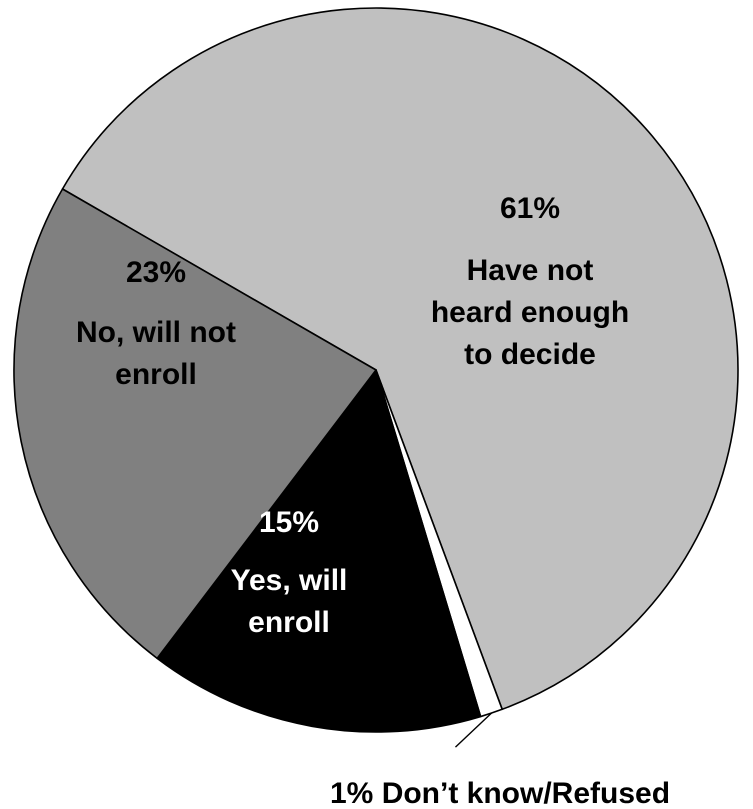 The height and width of the screenshot is (809, 753). What do you see at coordinates (530, 208) in the screenshot?
I see `slice-percent-label: 61%` at bounding box center [530, 208].